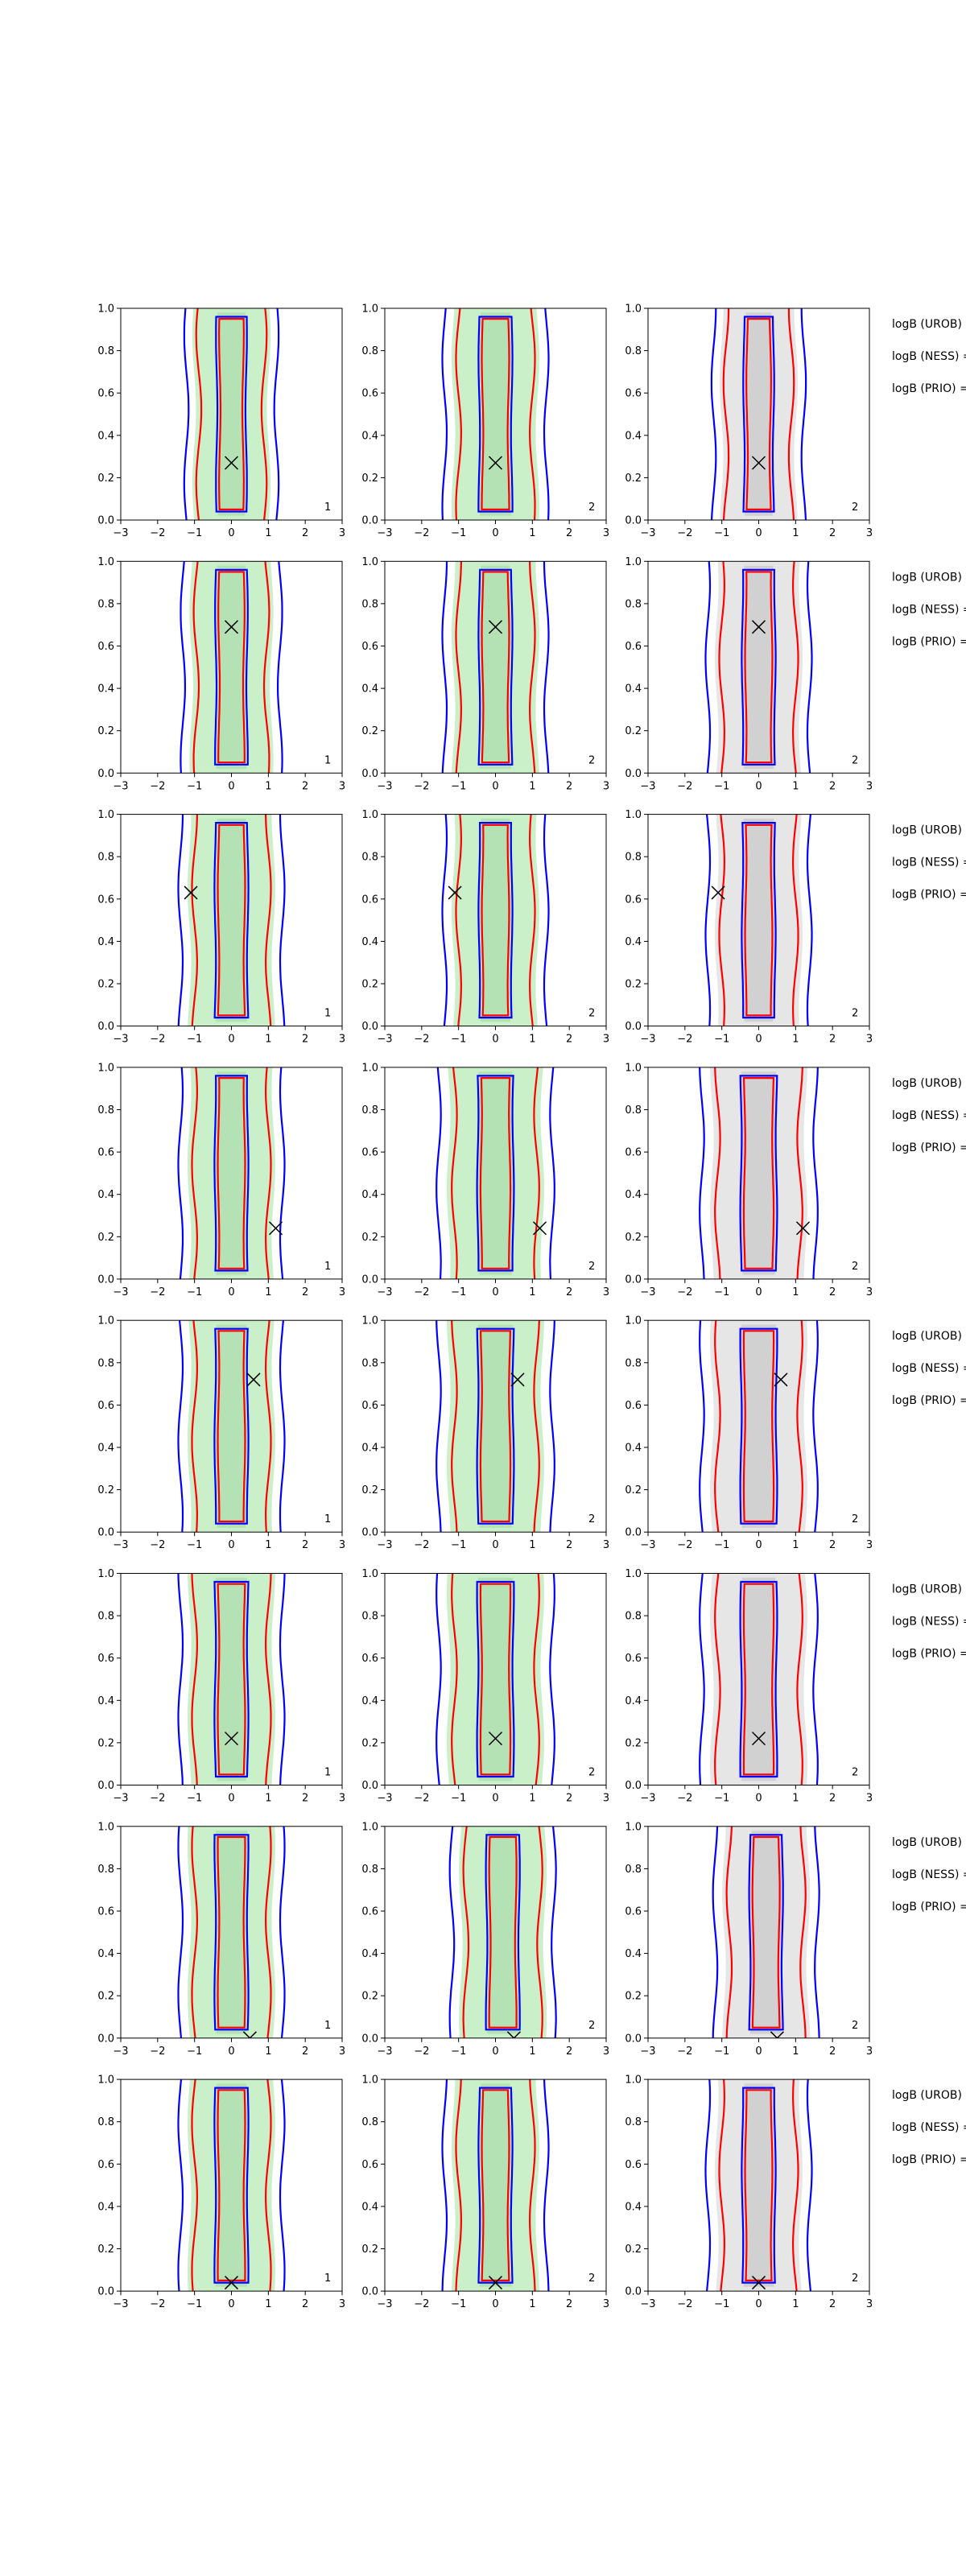 This screenshot has width=966, height=2576. What do you see at coordinates (221, 1433) in the screenshot?
I see `panel-r5-c1: −3 −2 −1 0 1 2 3 0.0 0.2 0.4 0.6 0.8 1.0 1` at bounding box center [221, 1433].